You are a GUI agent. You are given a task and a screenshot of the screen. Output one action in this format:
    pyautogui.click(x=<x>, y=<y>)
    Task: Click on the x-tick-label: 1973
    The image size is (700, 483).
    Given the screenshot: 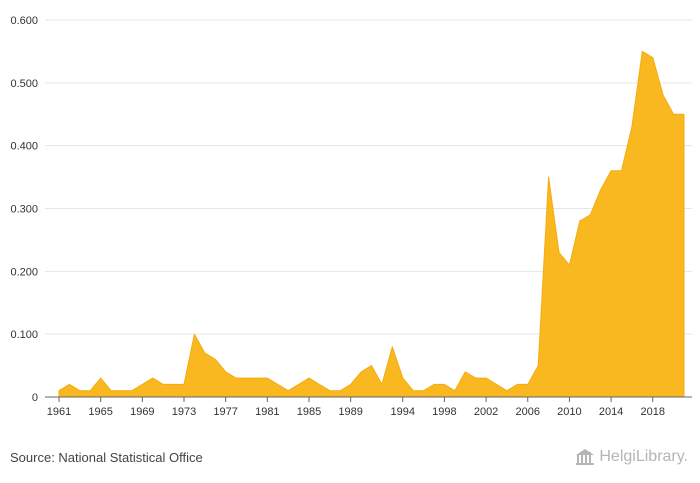 What is the action you would take?
    pyautogui.click(x=184, y=412)
    